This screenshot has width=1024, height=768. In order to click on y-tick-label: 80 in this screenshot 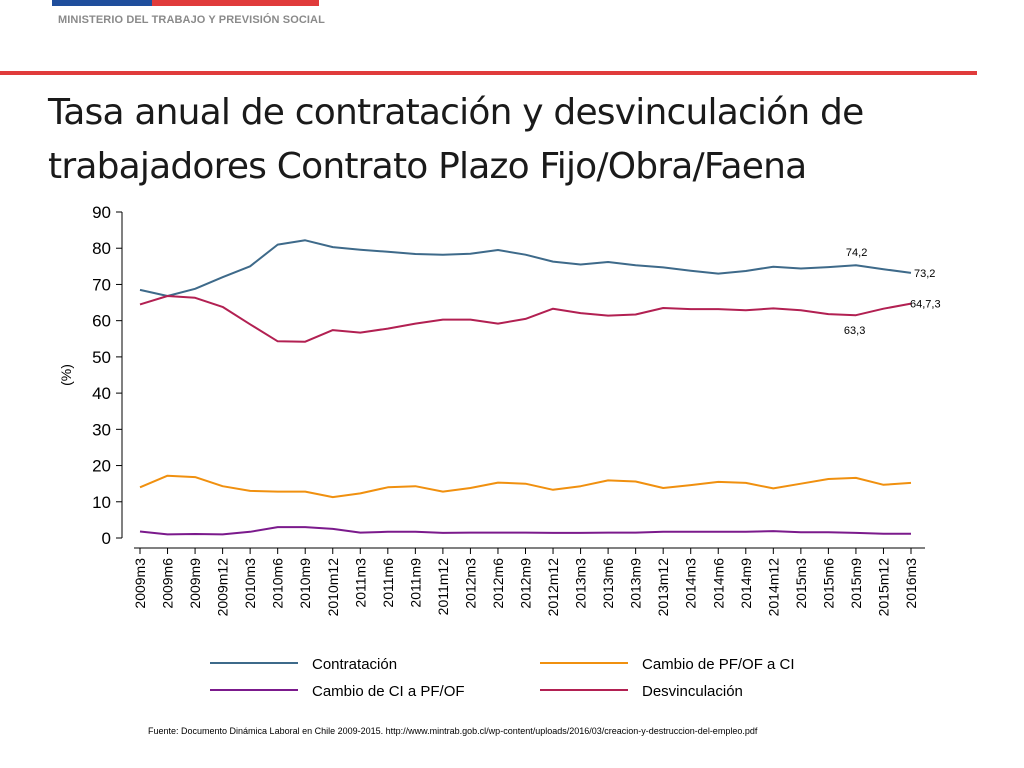, I will do `click(101, 248)`.